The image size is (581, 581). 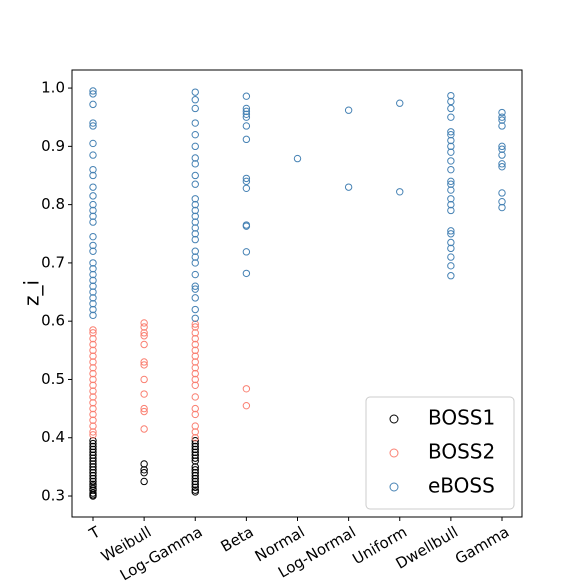 What do you see at coordinates (32, 293) in the screenshot?
I see `y-axis-label: z_i` at bounding box center [32, 293].